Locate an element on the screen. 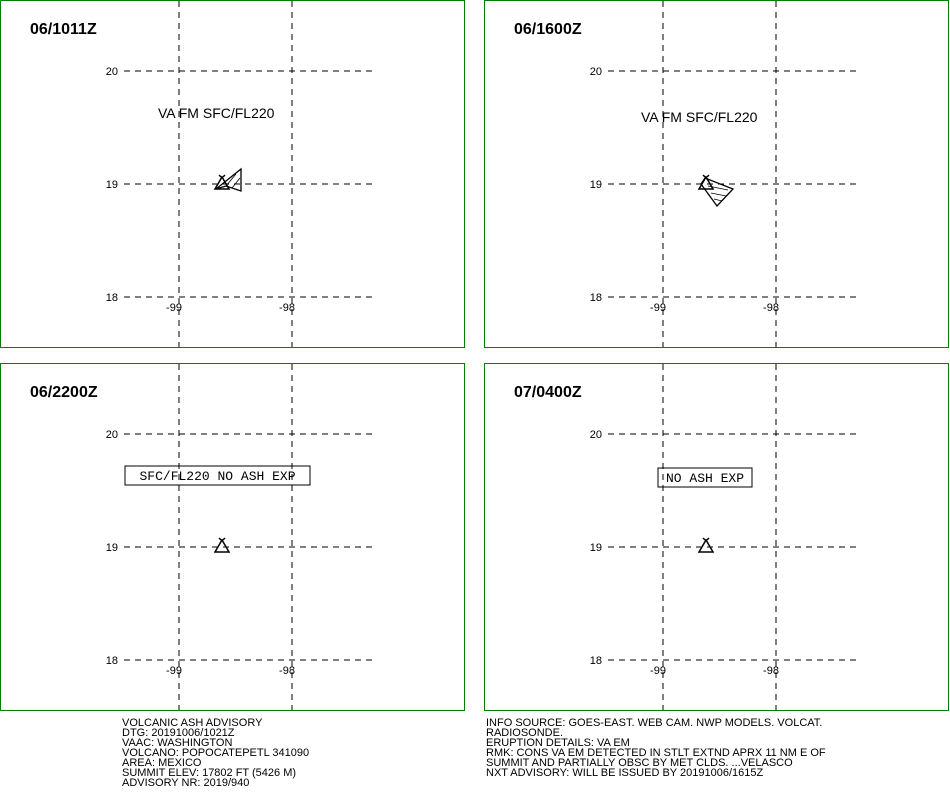 The image size is (950, 812). ash-label: NO ASH EXP is located at coordinates (705, 478).